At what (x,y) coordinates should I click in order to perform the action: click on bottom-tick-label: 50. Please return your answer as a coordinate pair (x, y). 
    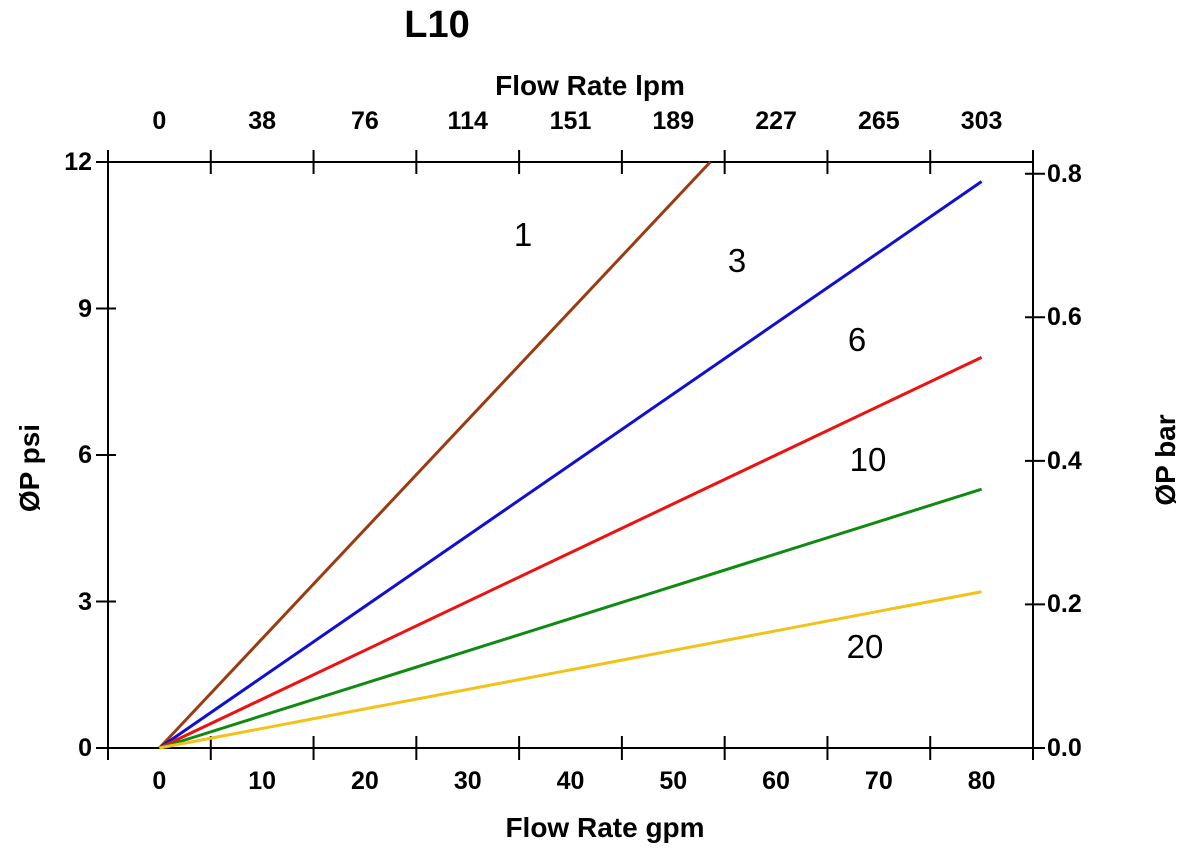
    Looking at the image, I should click on (673, 781).